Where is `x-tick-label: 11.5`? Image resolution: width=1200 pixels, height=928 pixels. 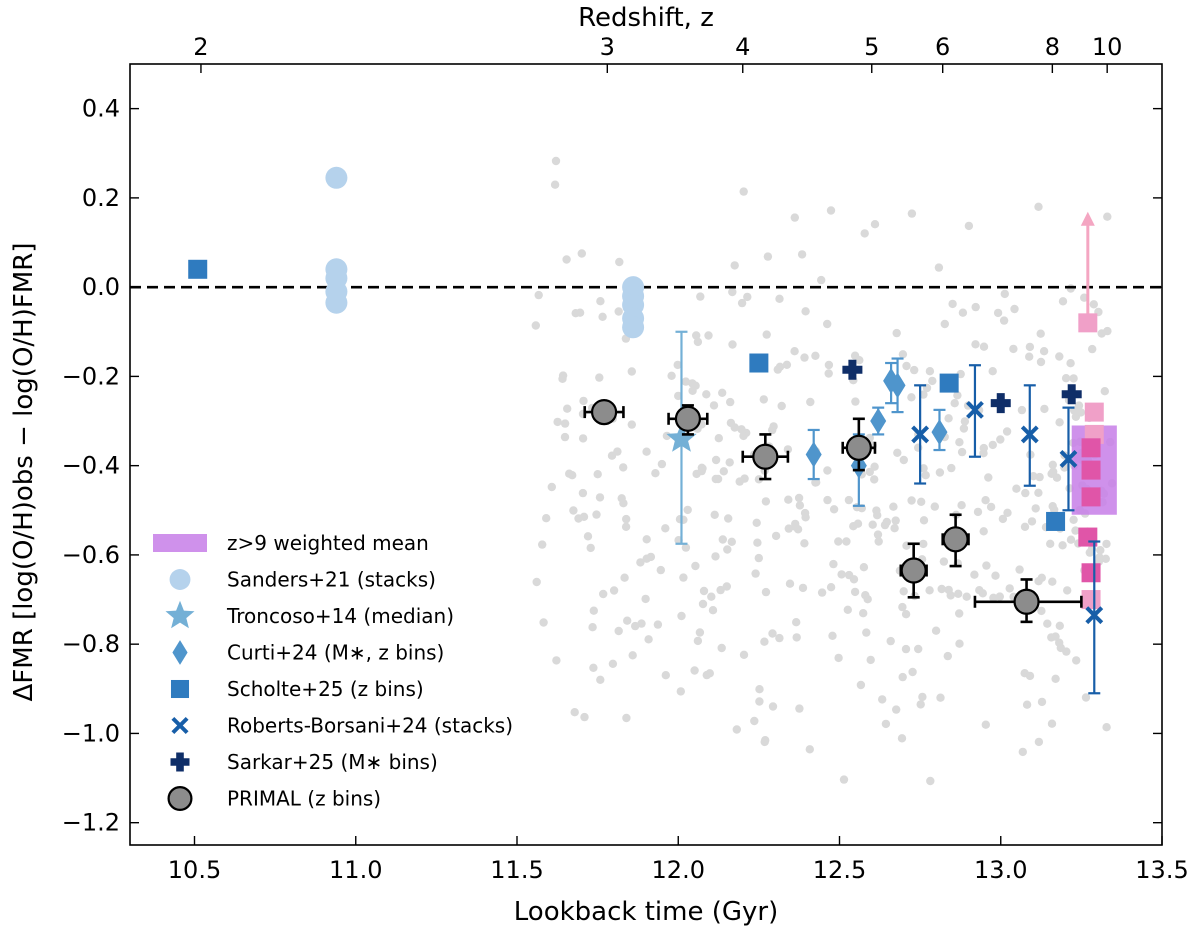 x-tick-label: 11.5 is located at coordinates (516, 870).